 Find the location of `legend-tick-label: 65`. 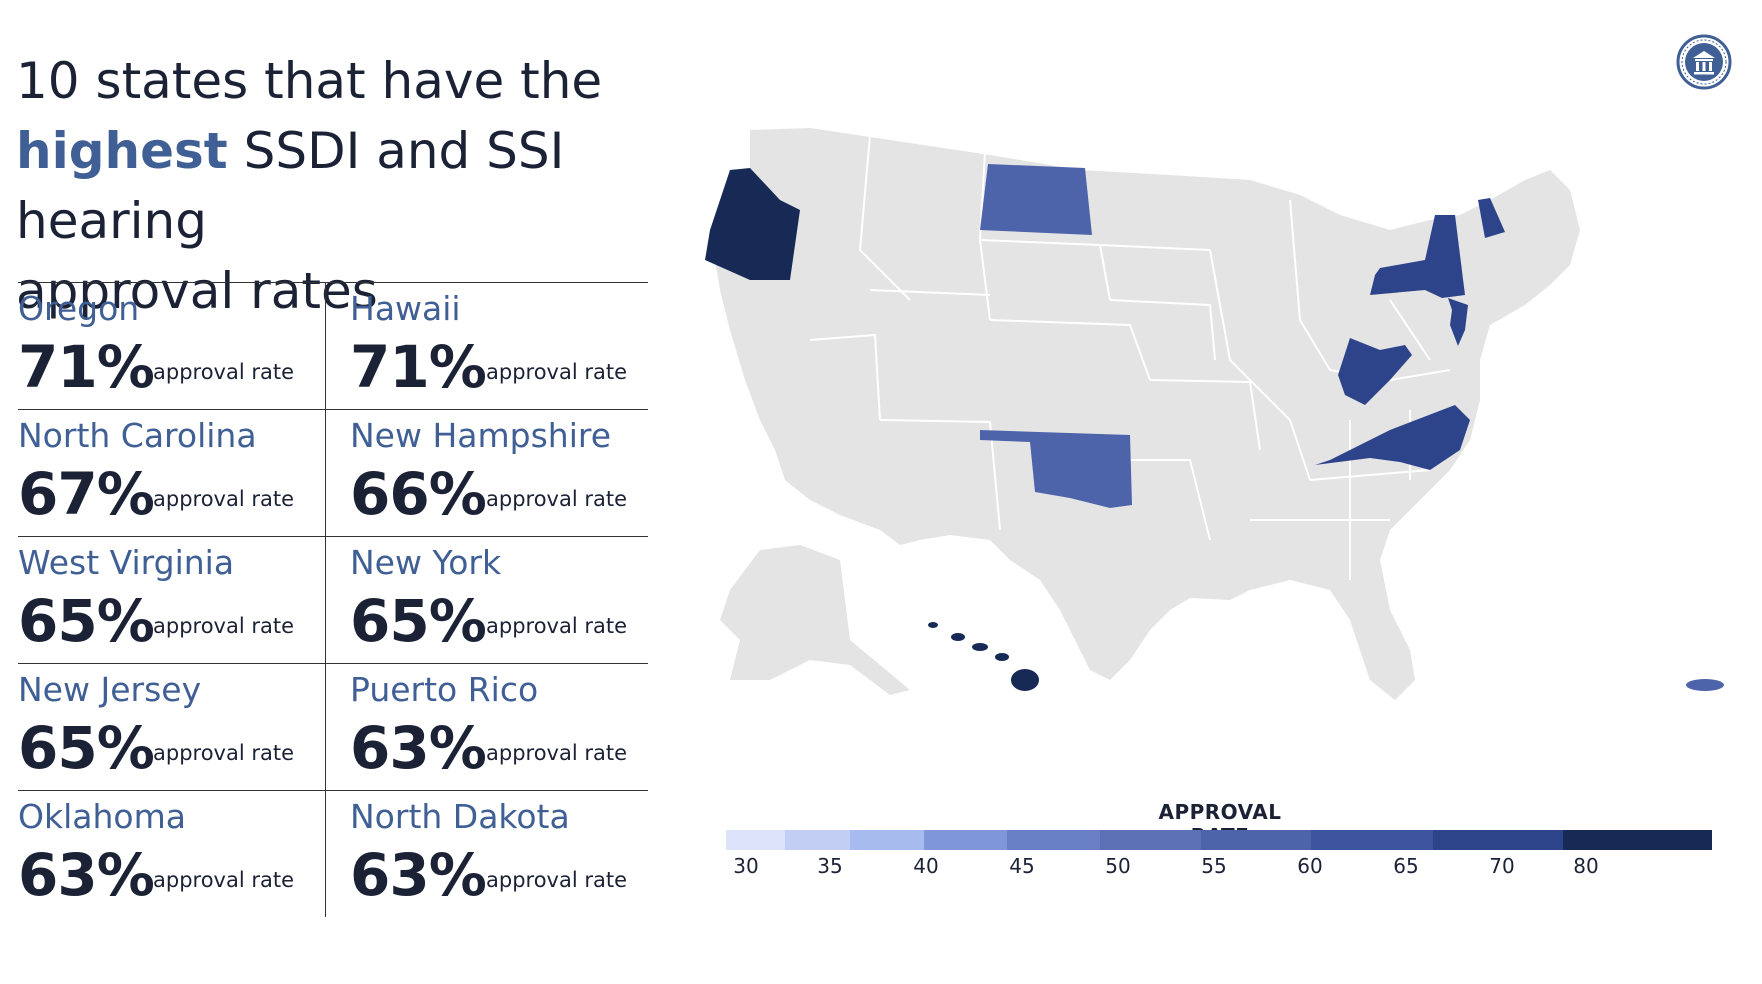

legend-tick-label: 65 is located at coordinates (1406, 866).